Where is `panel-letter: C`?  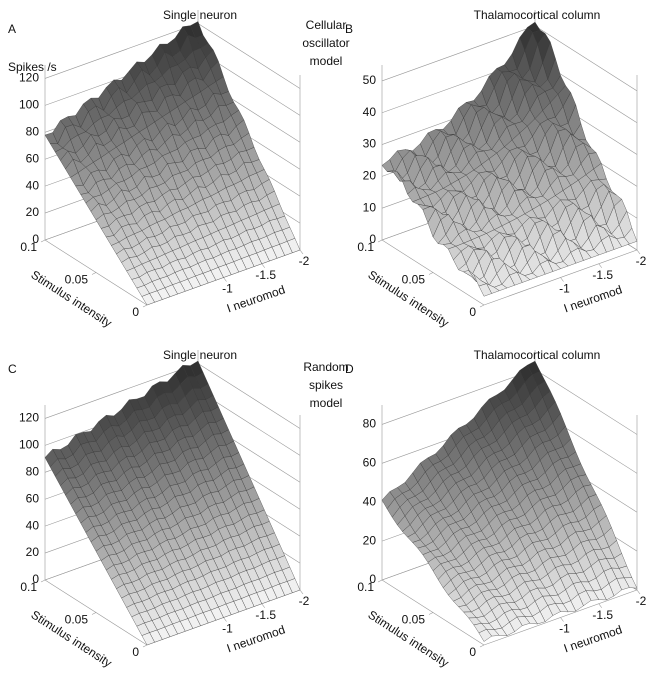
panel-letter: C is located at coordinates (12, 369).